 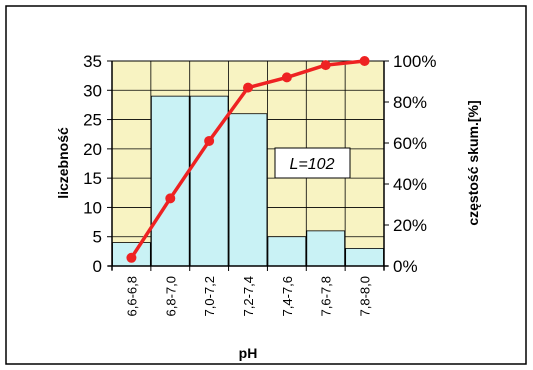 What do you see at coordinates (410, 225) in the screenshot?
I see `y2-tick-label: 20%` at bounding box center [410, 225].